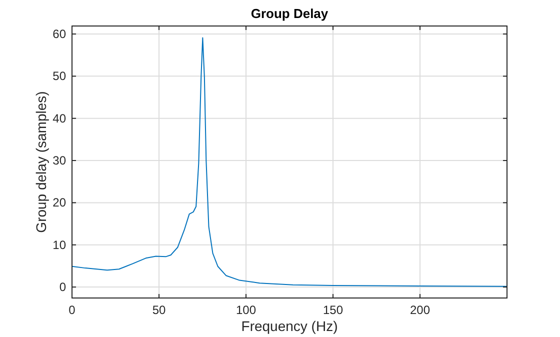 The image size is (560, 337). Describe the element at coordinates (62, 287) in the screenshot. I see `y-tick-label: 0` at that location.